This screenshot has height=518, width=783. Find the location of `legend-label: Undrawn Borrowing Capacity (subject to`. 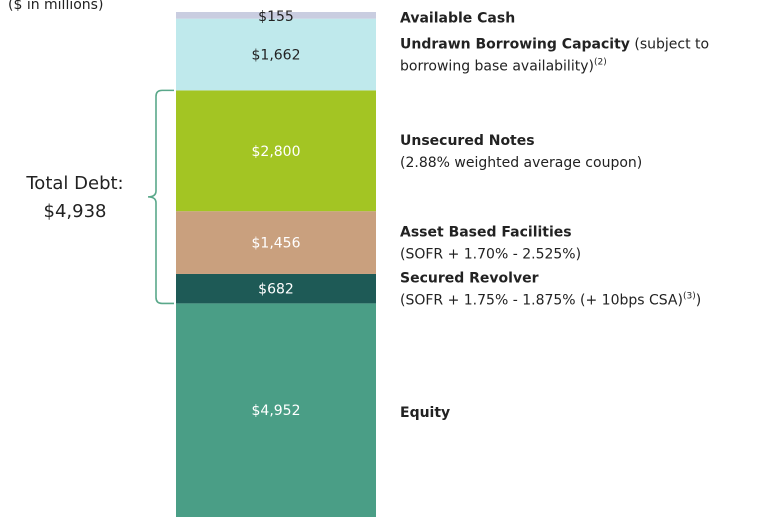

legend-label: Undrawn Borrowing Capacity (subject to is located at coordinates (554, 45).